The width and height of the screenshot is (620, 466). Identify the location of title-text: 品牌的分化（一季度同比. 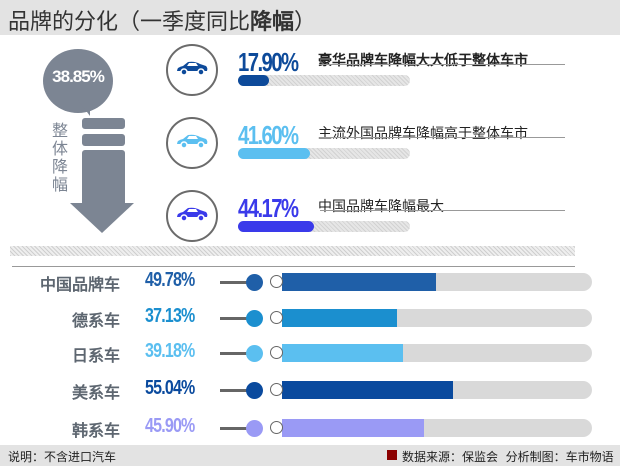
(129, 22).